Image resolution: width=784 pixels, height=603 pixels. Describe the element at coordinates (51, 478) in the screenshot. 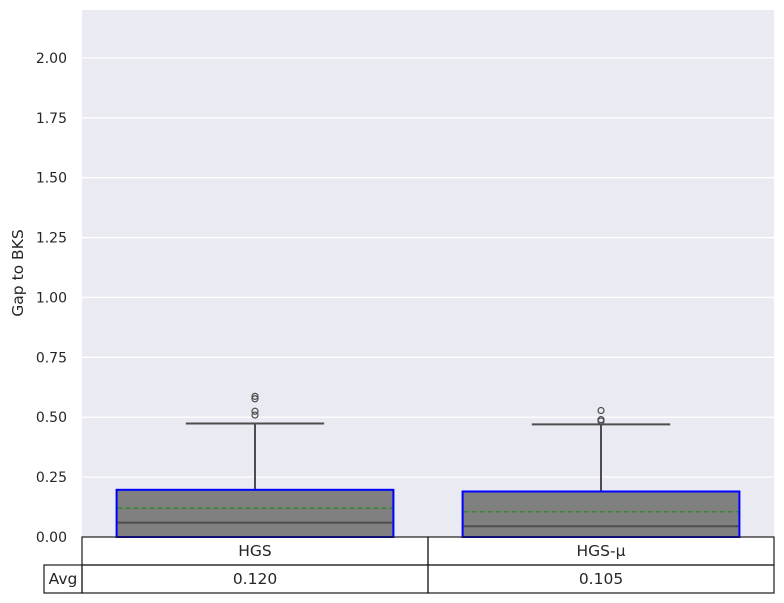

I see `y-tick-label: 0.25` at that location.